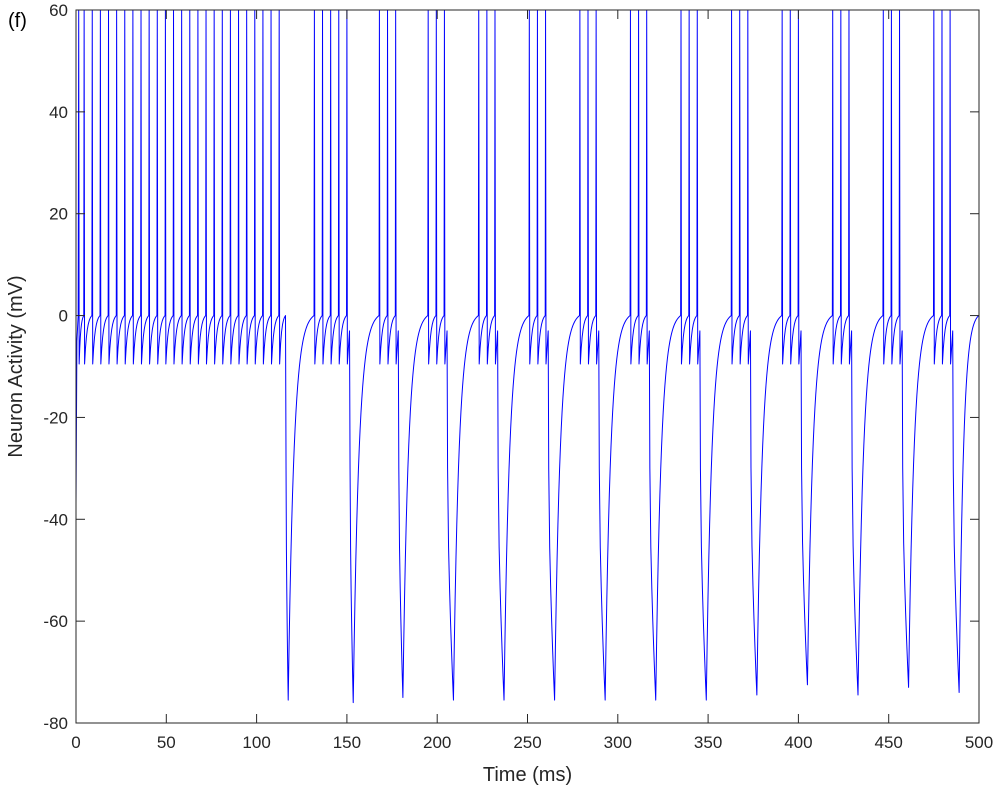 The image size is (998, 788). What do you see at coordinates (17, 21) in the screenshot?
I see `panel-label: (f)` at bounding box center [17, 21].